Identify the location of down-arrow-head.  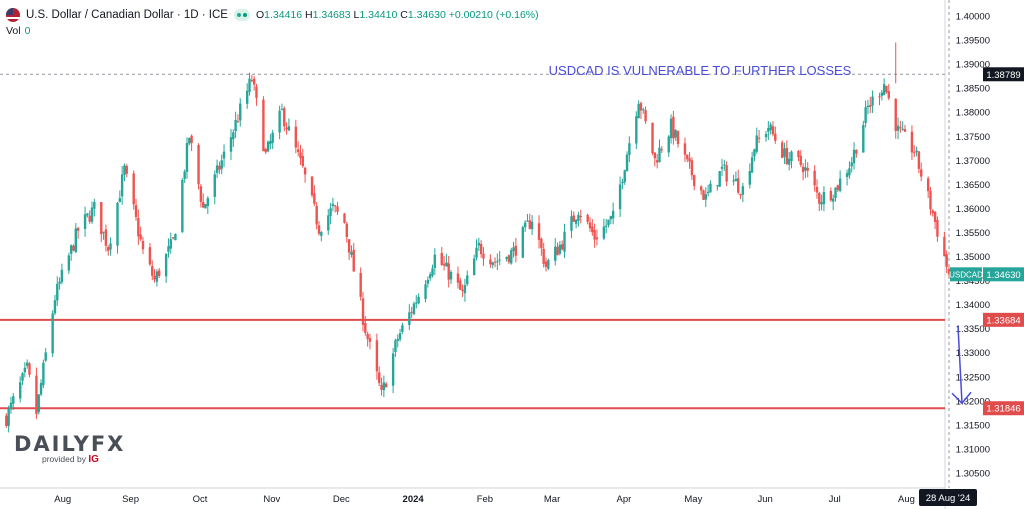
(961, 398).